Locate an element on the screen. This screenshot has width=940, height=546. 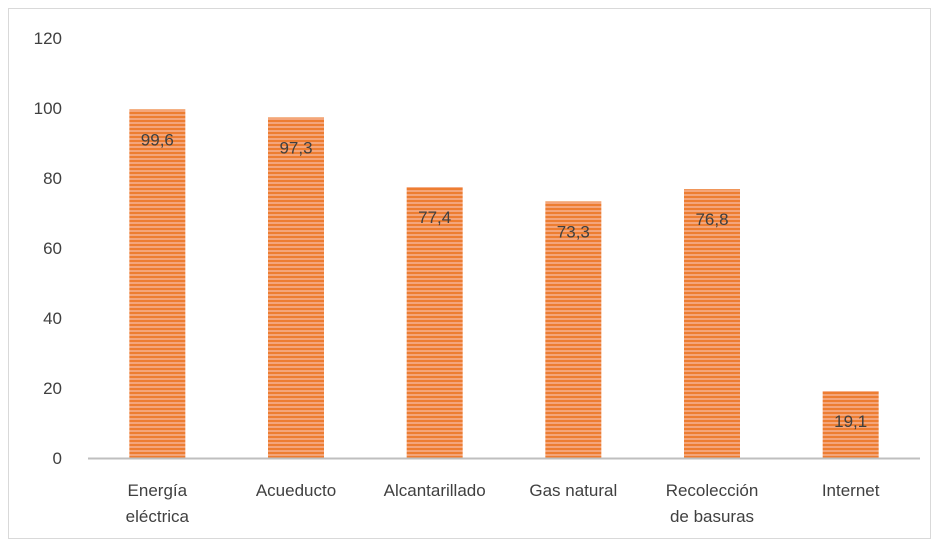
x-category-label: Gas natural is located at coordinates (573, 490).